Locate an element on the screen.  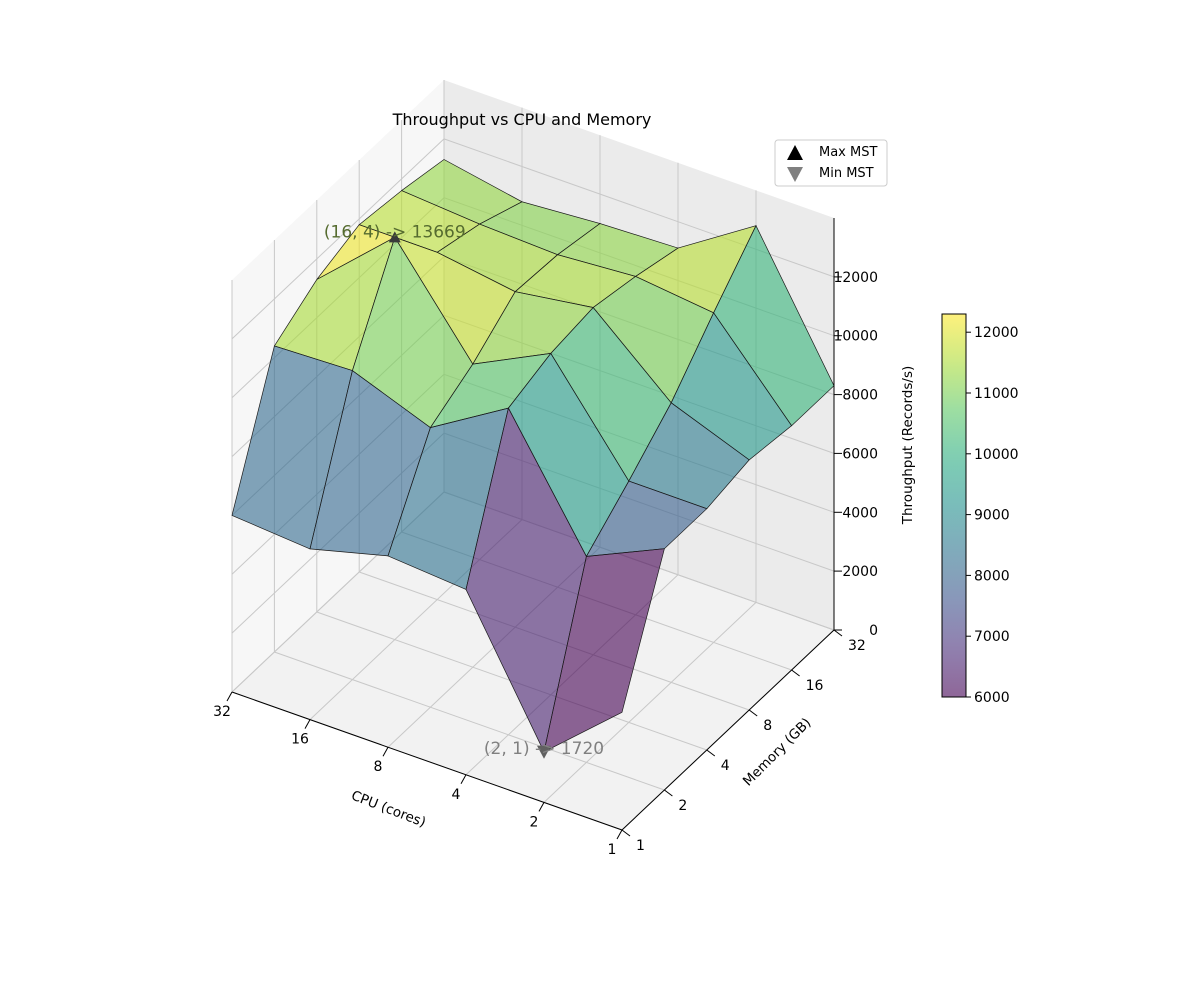
colorbar-tick-label: 12000 is located at coordinates (996, 333).